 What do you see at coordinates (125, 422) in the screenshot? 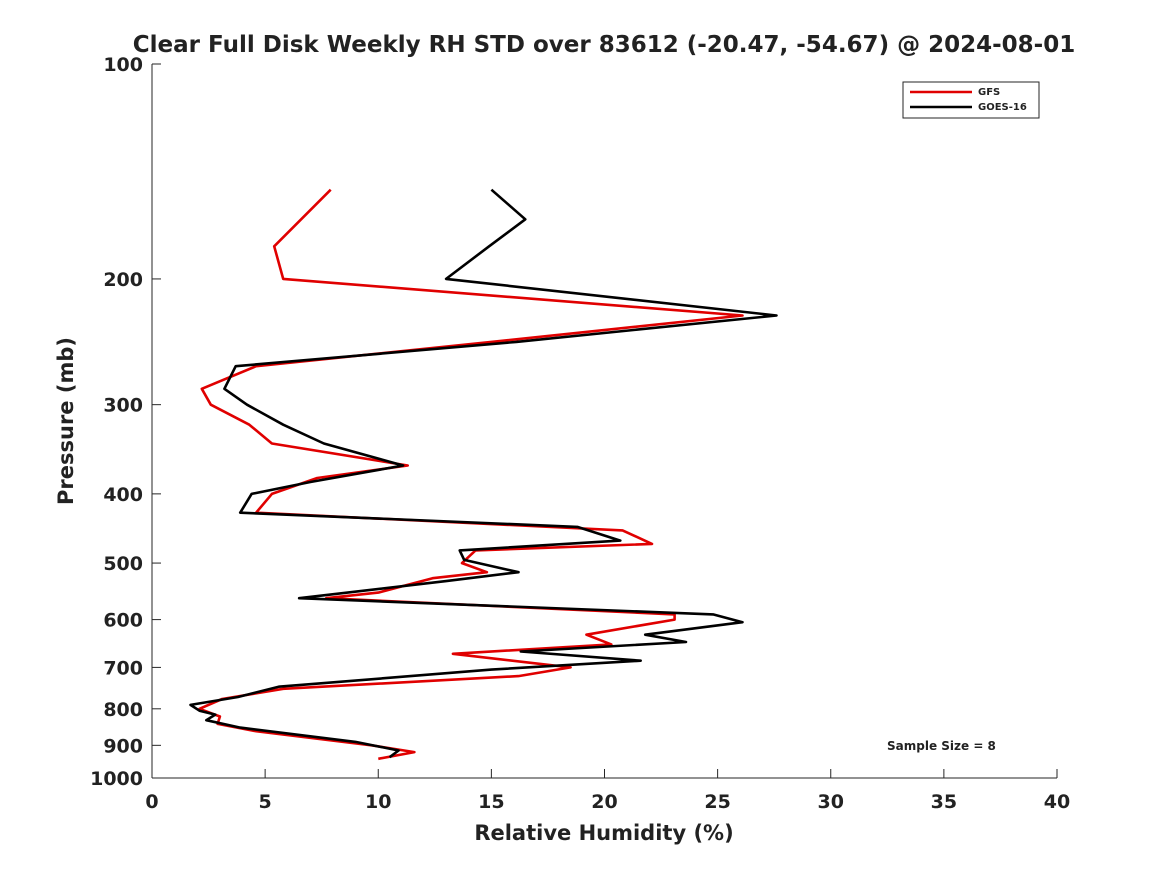
I see `y-ticks: 100 200 300 400 500 600 700 800 900 1000` at bounding box center [125, 422].